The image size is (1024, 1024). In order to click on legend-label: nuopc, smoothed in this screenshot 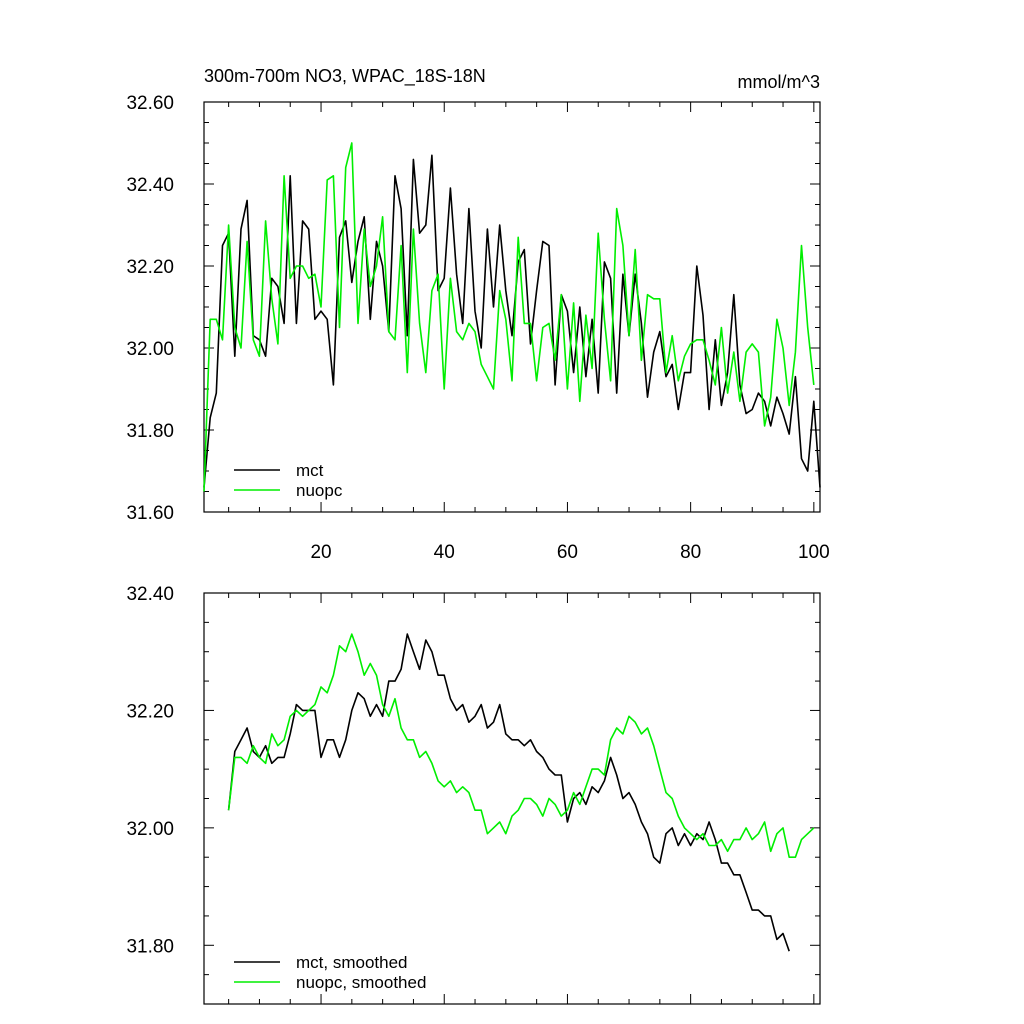, I will do `click(361, 982)`.